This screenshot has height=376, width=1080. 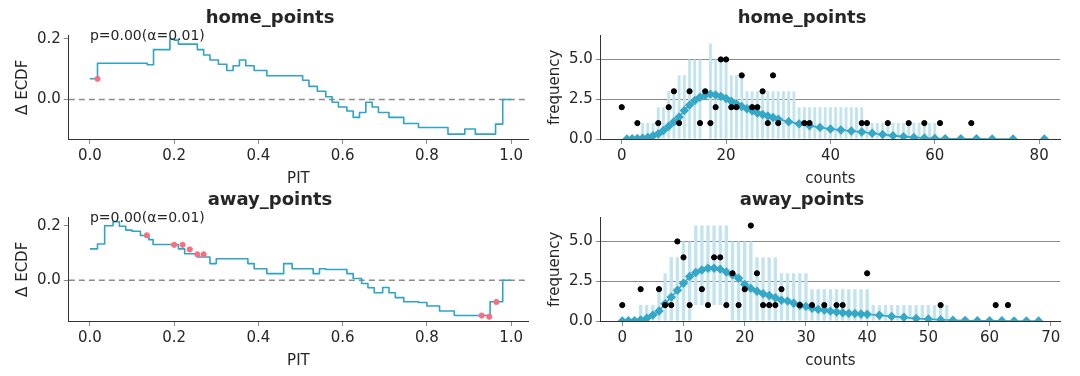 What do you see at coordinates (806, 336) in the screenshot?
I see `x-tick-label: 30` at bounding box center [806, 336].